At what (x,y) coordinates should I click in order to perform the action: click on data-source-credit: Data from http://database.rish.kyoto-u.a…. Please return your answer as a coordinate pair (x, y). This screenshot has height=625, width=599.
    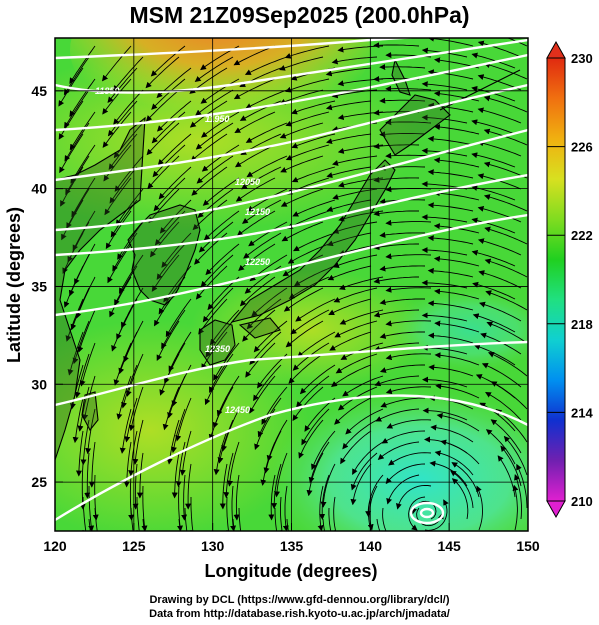
    Looking at the image, I should click on (299, 614).